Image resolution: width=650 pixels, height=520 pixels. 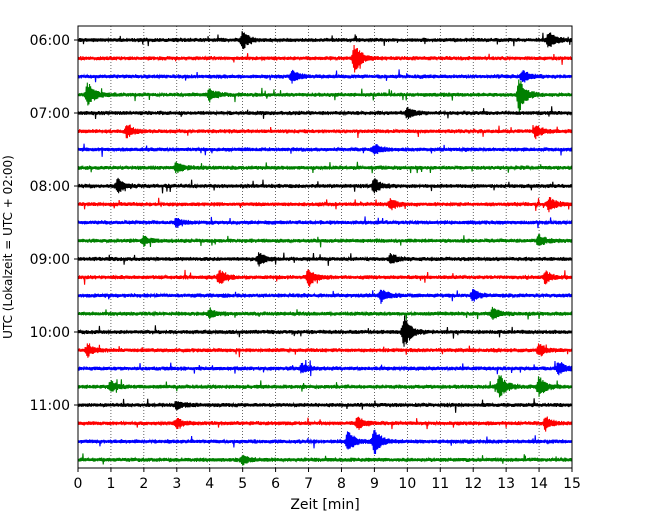 I want to click on y-axis-label: UTC (Lokalzeit = UTC + 02:00), so click(x=8, y=247).